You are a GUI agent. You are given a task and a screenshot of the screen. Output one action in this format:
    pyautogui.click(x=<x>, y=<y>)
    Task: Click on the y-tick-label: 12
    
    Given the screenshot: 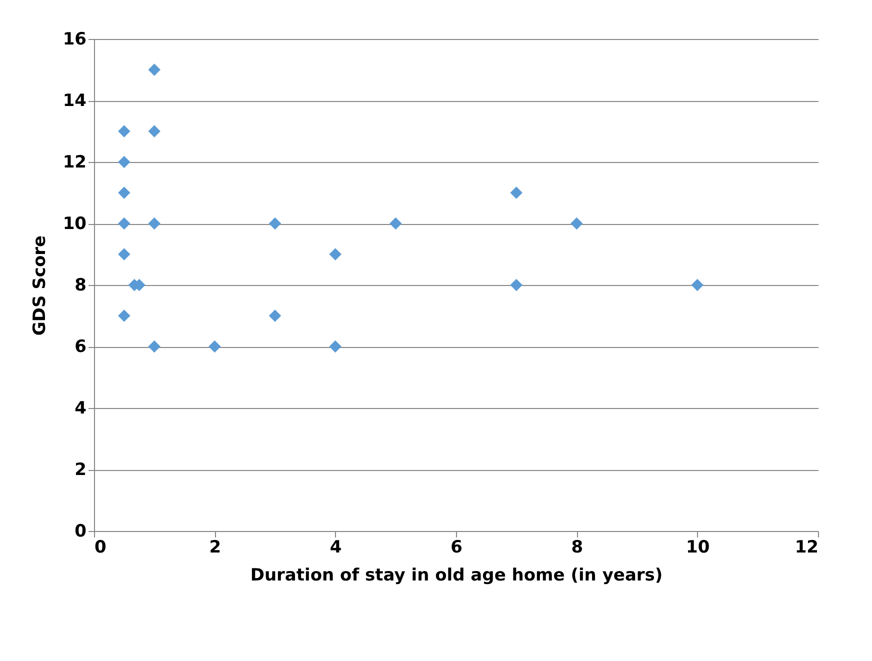 What is the action you would take?
    pyautogui.click(x=74, y=162)
    